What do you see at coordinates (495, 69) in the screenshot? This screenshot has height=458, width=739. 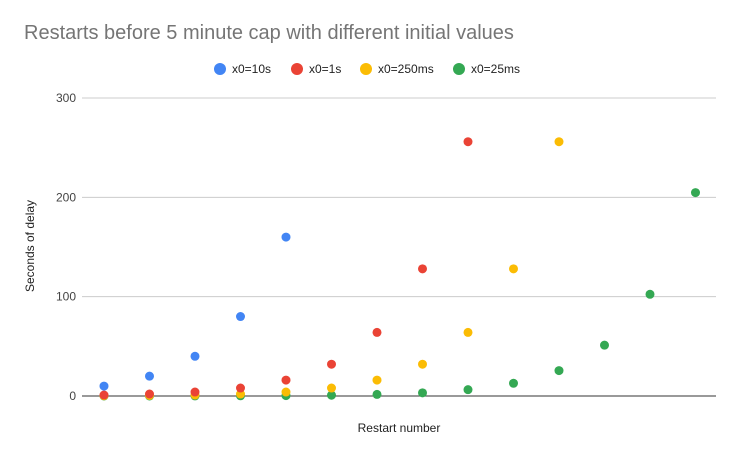 I see `legend-label: x0=25ms` at bounding box center [495, 69].